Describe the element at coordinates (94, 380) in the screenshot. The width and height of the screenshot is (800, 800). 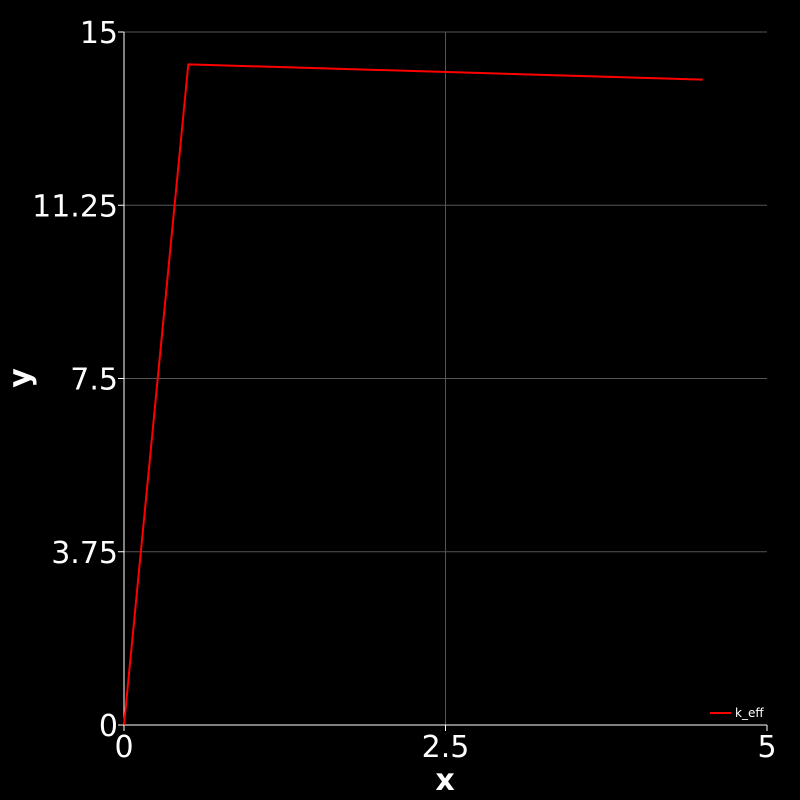
I see `y-tick-label: 7.5` at that location.